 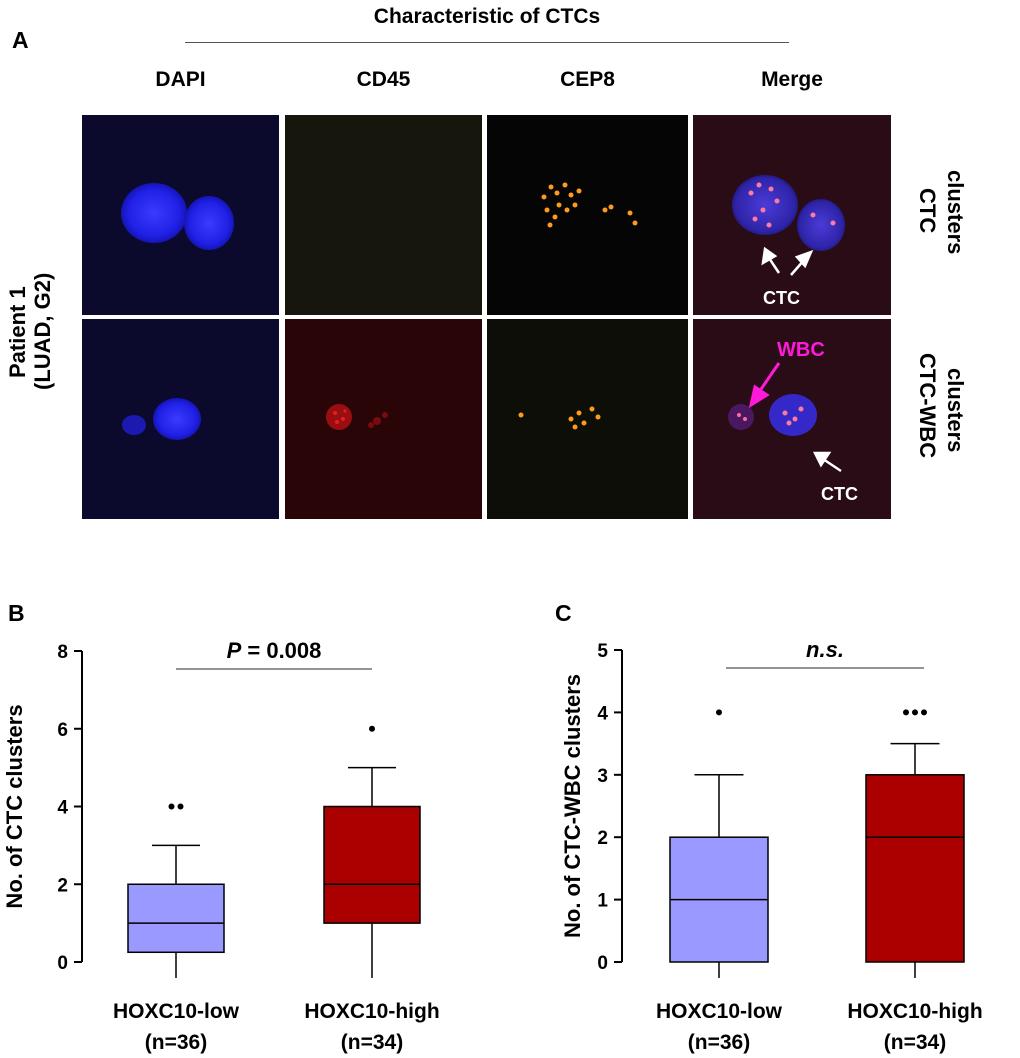 I want to click on annotation-ctc-row1: CTC, so click(x=781, y=298).